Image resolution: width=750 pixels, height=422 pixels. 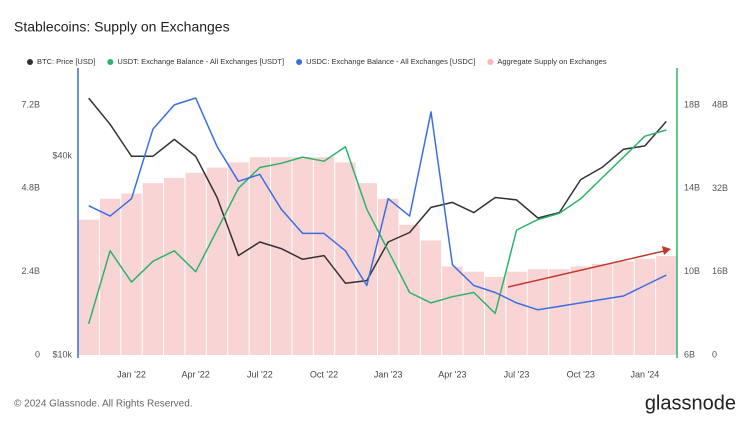 What do you see at coordinates (517, 374) in the screenshot?
I see `x-tick-label: Jul '23` at bounding box center [517, 374].